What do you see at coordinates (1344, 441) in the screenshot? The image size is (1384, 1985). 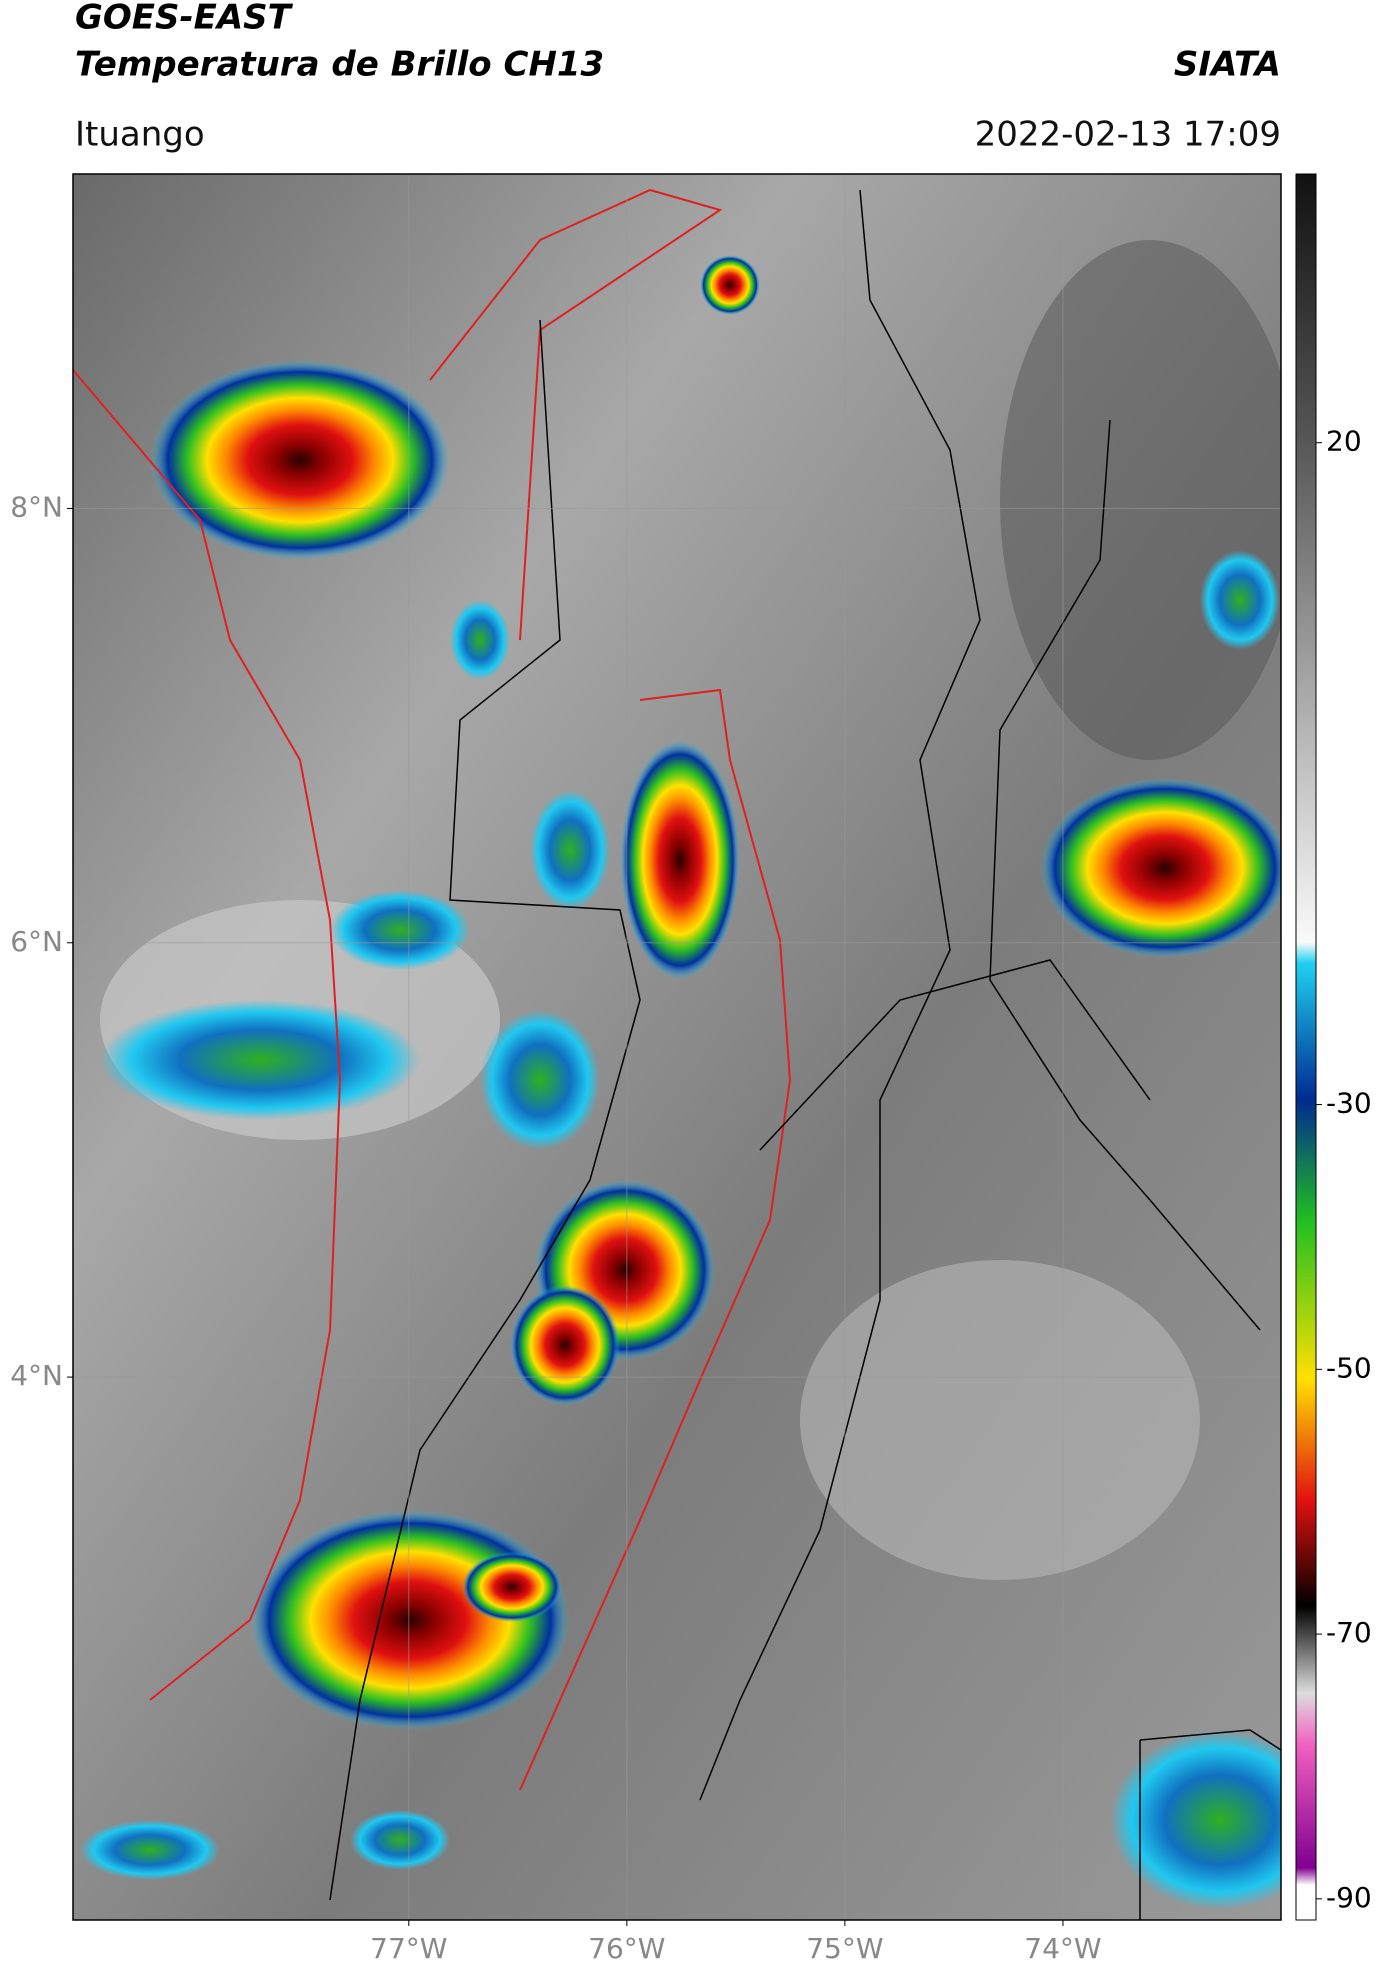 I see `colorbar-tick-label: 20` at bounding box center [1344, 441].